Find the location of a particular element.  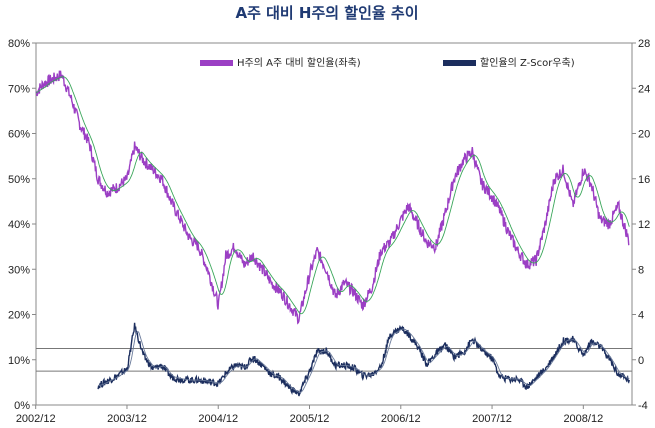

legend: H주의 A주 대비 할인율(좌축) 할인율의 Z-Scor우축) is located at coordinates (387, 63).